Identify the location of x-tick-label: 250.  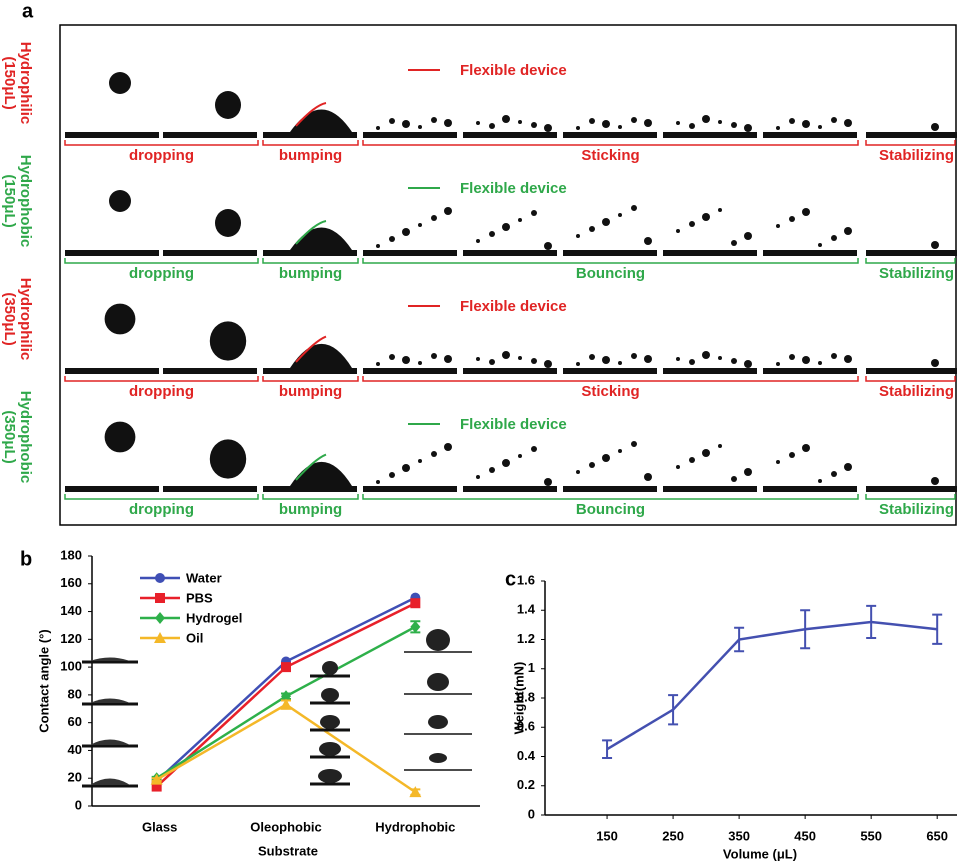
(673, 835).